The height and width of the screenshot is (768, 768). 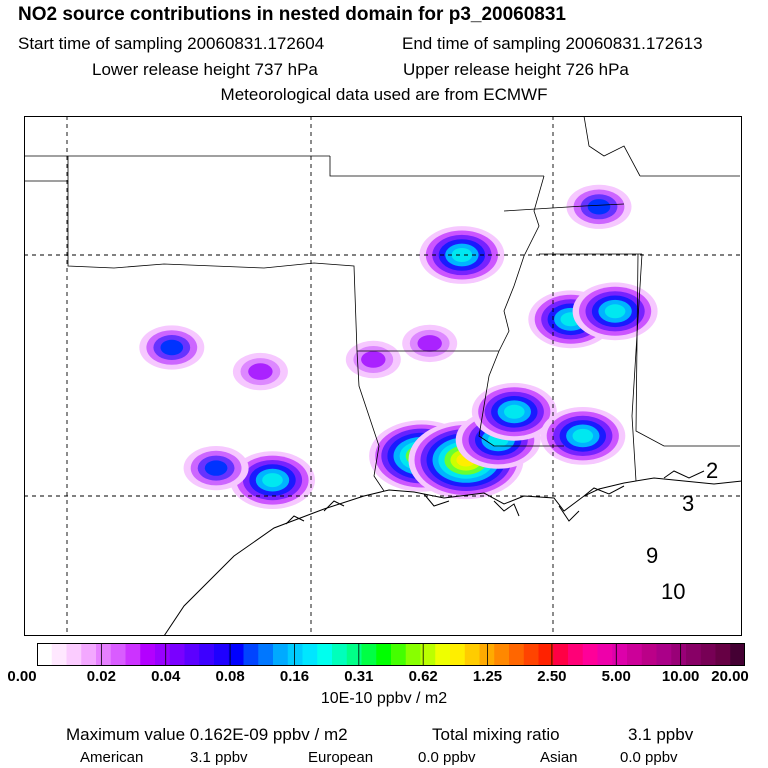 What do you see at coordinates (166, 676) in the screenshot?
I see `colorbar-tick-label: 0.04` at bounding box center [166, 676].